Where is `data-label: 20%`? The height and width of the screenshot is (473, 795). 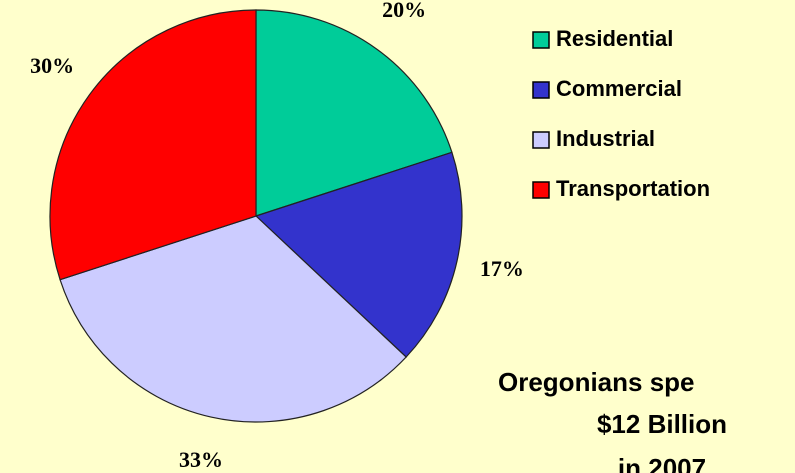 data-label: 20% is located at coordinates (404, 11).